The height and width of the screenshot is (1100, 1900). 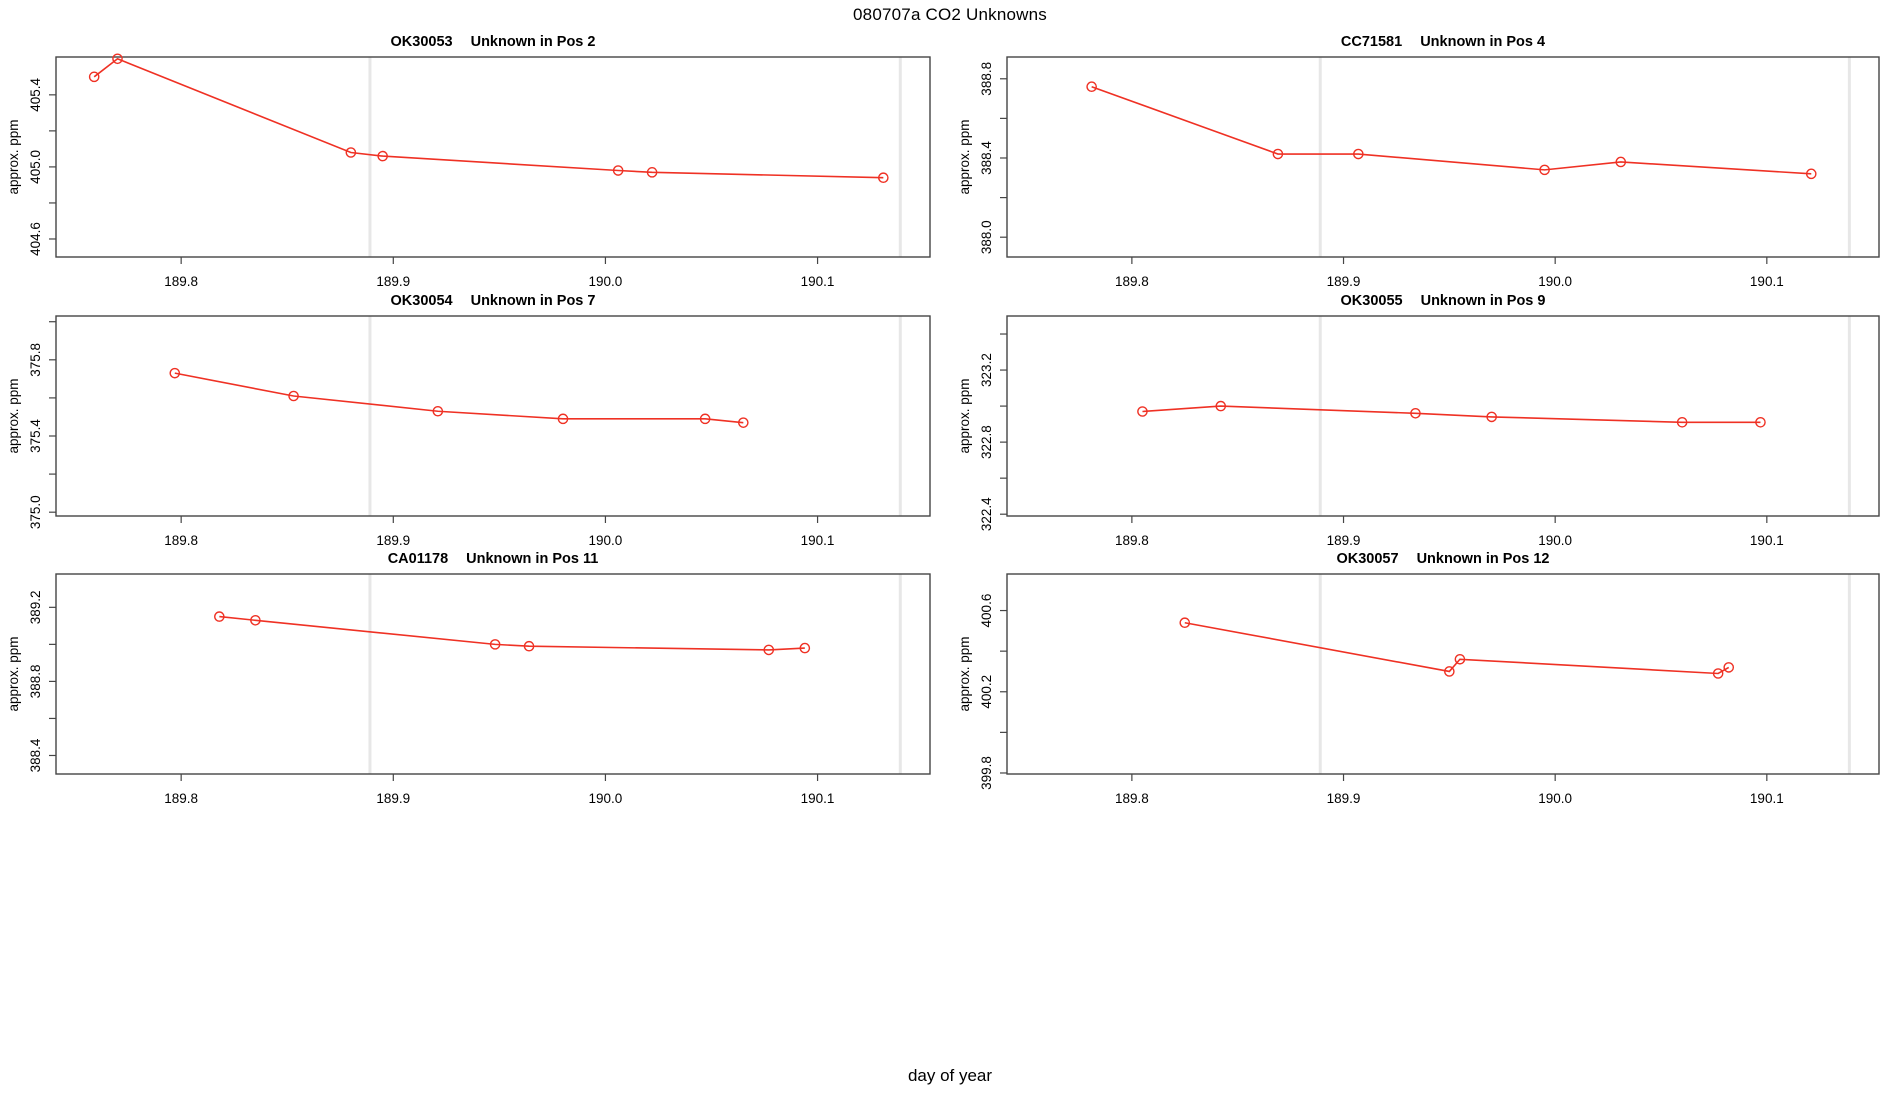 I want to click on subplot-title: CA01178 Unknown in Pos 11, so click(x=493, y=559).